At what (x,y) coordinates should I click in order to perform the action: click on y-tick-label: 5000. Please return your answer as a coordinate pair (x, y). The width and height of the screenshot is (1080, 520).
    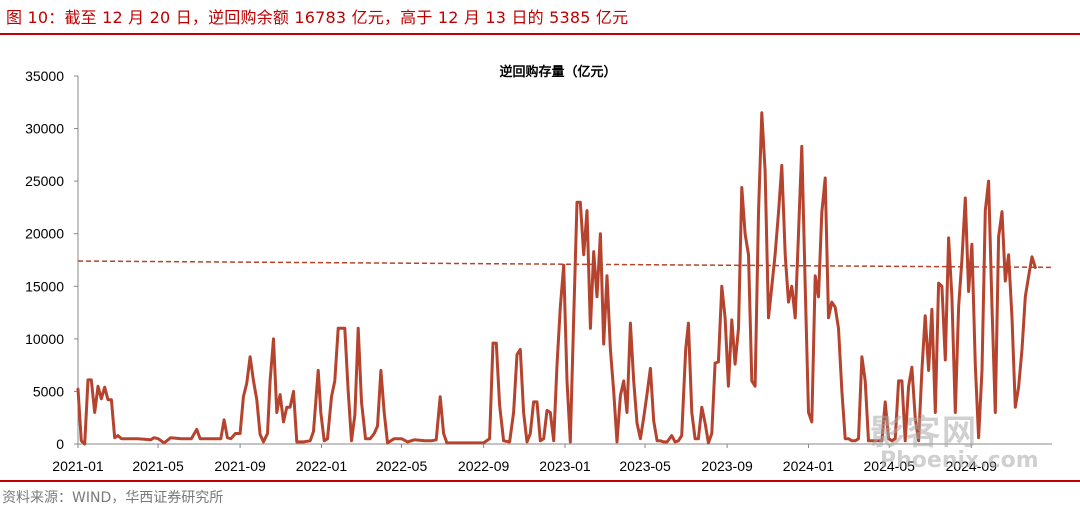
    Looking at the image, I should click on (48, 391).